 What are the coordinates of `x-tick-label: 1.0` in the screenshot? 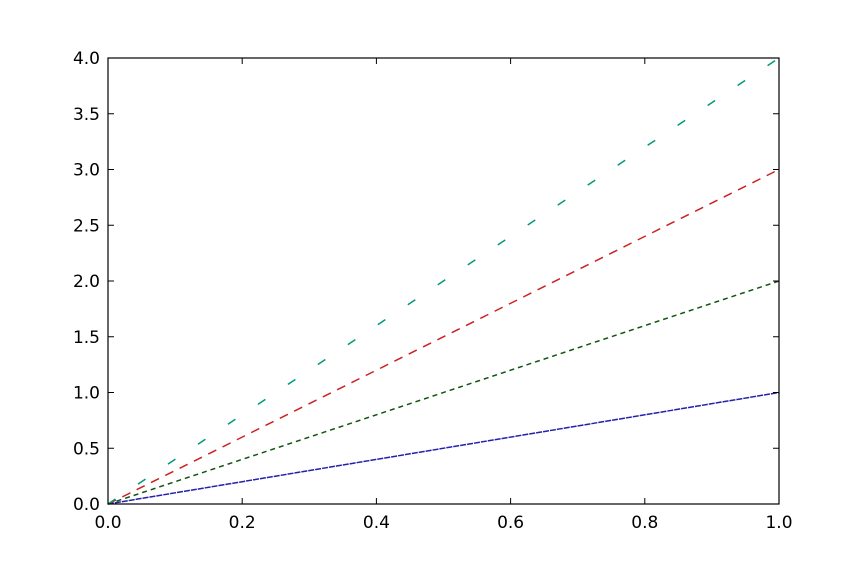 It's located at (778, 523).